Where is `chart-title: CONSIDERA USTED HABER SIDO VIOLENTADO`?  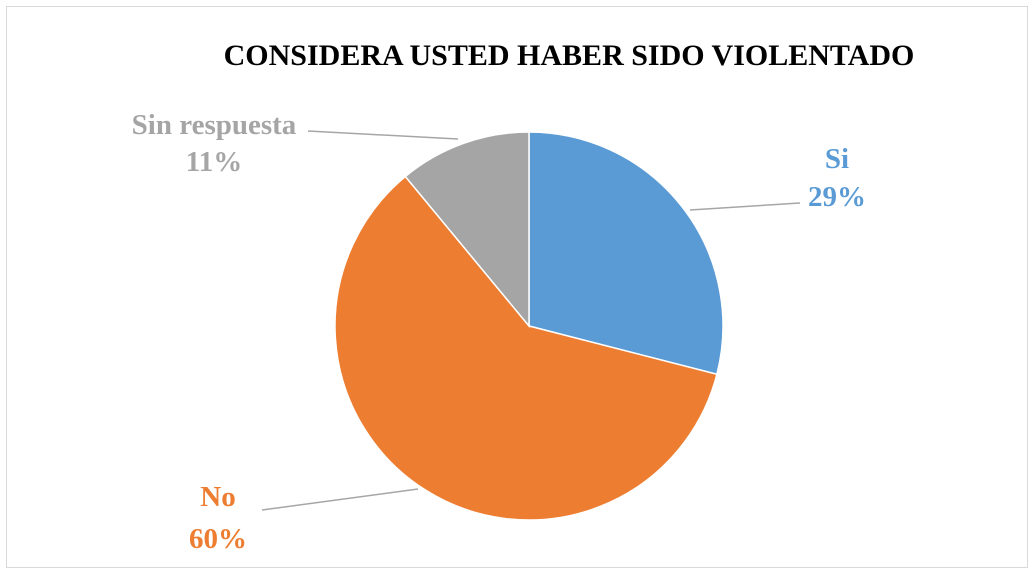
chart-title: CONSIDERA USTED HABER SIDO VIOLENTADO is located at coordinates (569, 55).